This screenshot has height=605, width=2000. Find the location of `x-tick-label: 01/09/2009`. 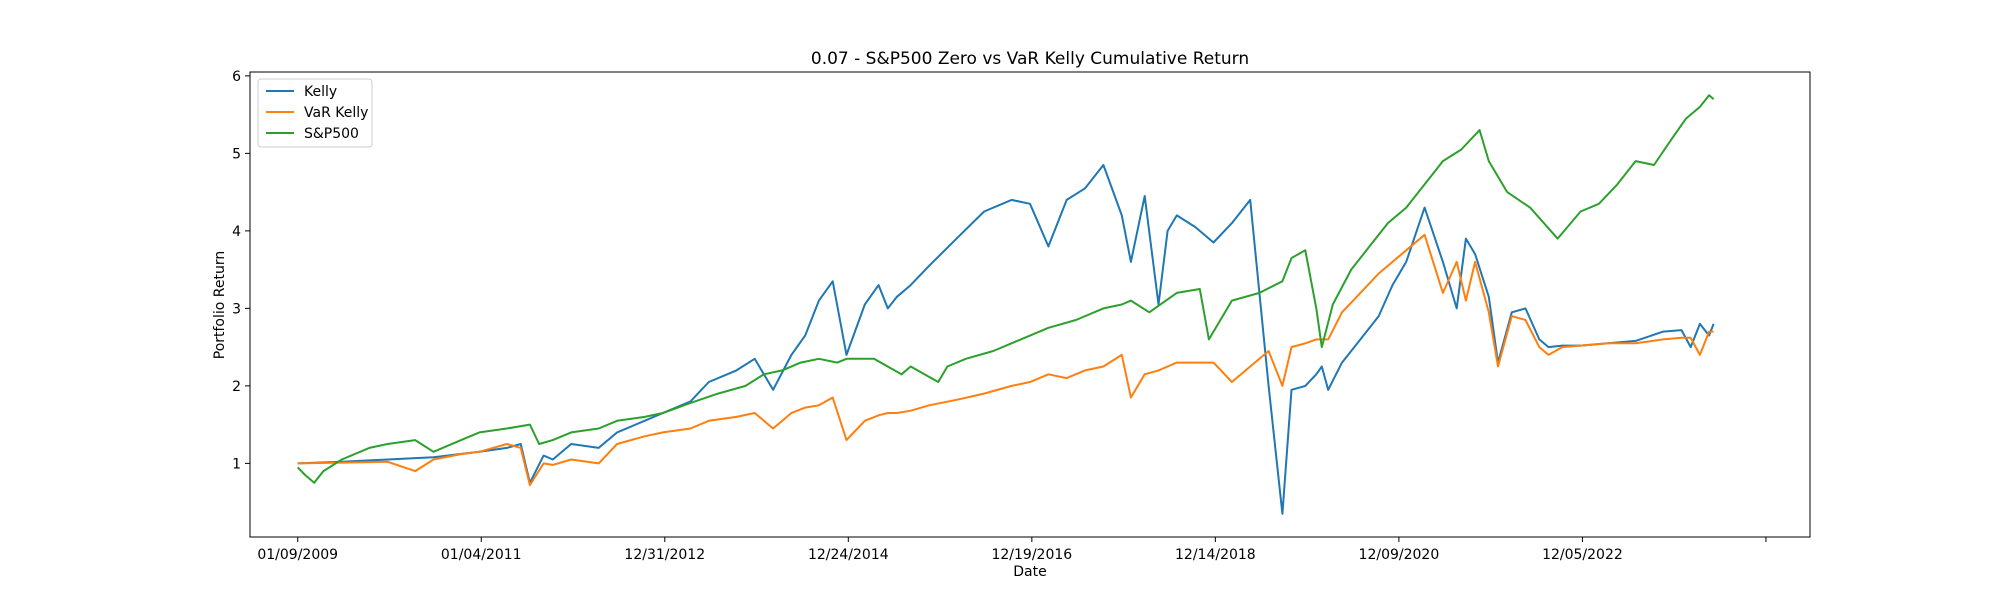

x-tick-label: 01/09/2009 is located at coordinates (297, 555).